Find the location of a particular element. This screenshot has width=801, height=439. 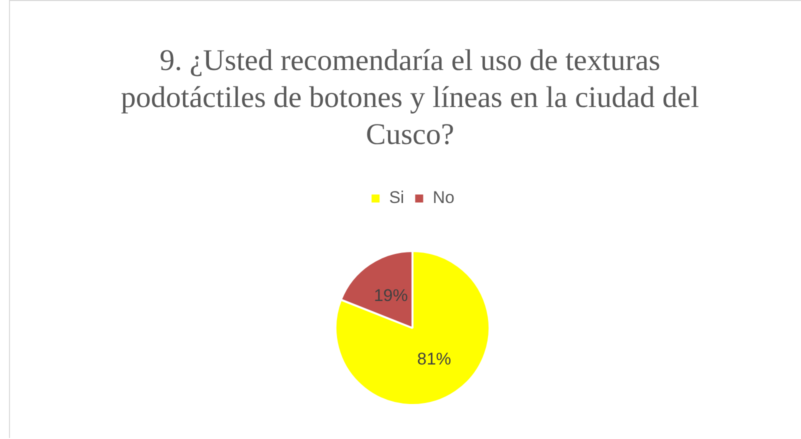

data-label: 81% is located at coordinates (434, 359).